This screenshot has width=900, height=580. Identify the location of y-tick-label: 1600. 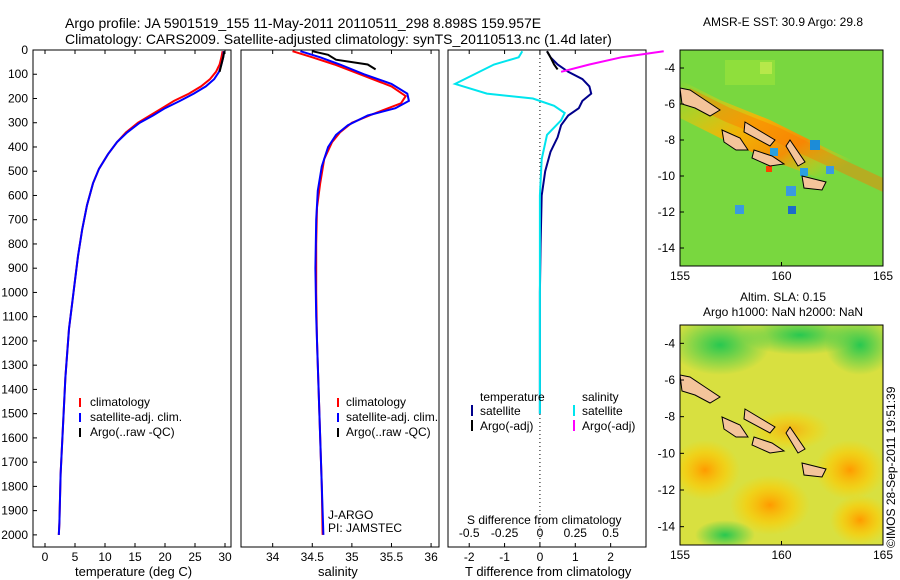
(14, 438).